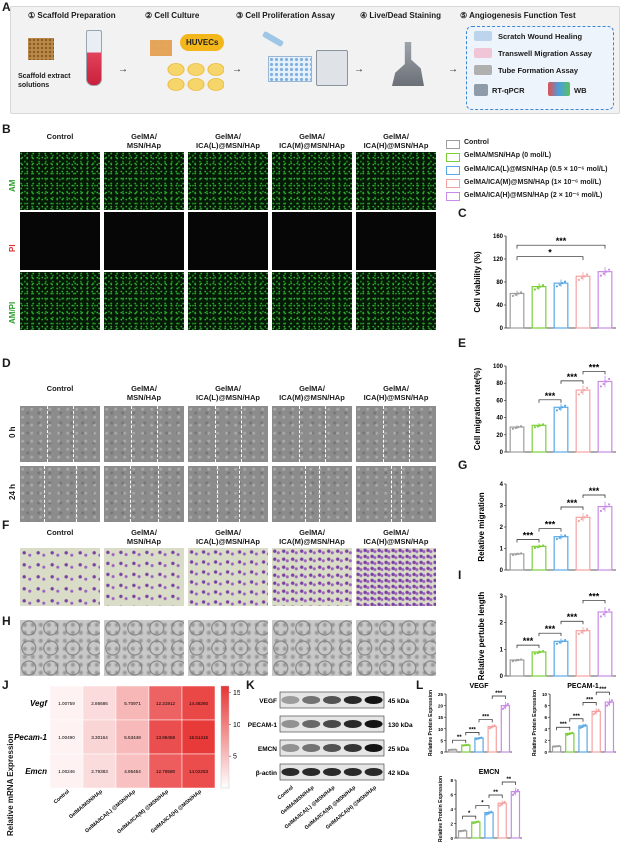 The image size is (624, 844). What do you see at coordinates (477, 282) in the screenshot?
I see `y-axis-label: Cell viability (%)` at bounding box center [477, 282].